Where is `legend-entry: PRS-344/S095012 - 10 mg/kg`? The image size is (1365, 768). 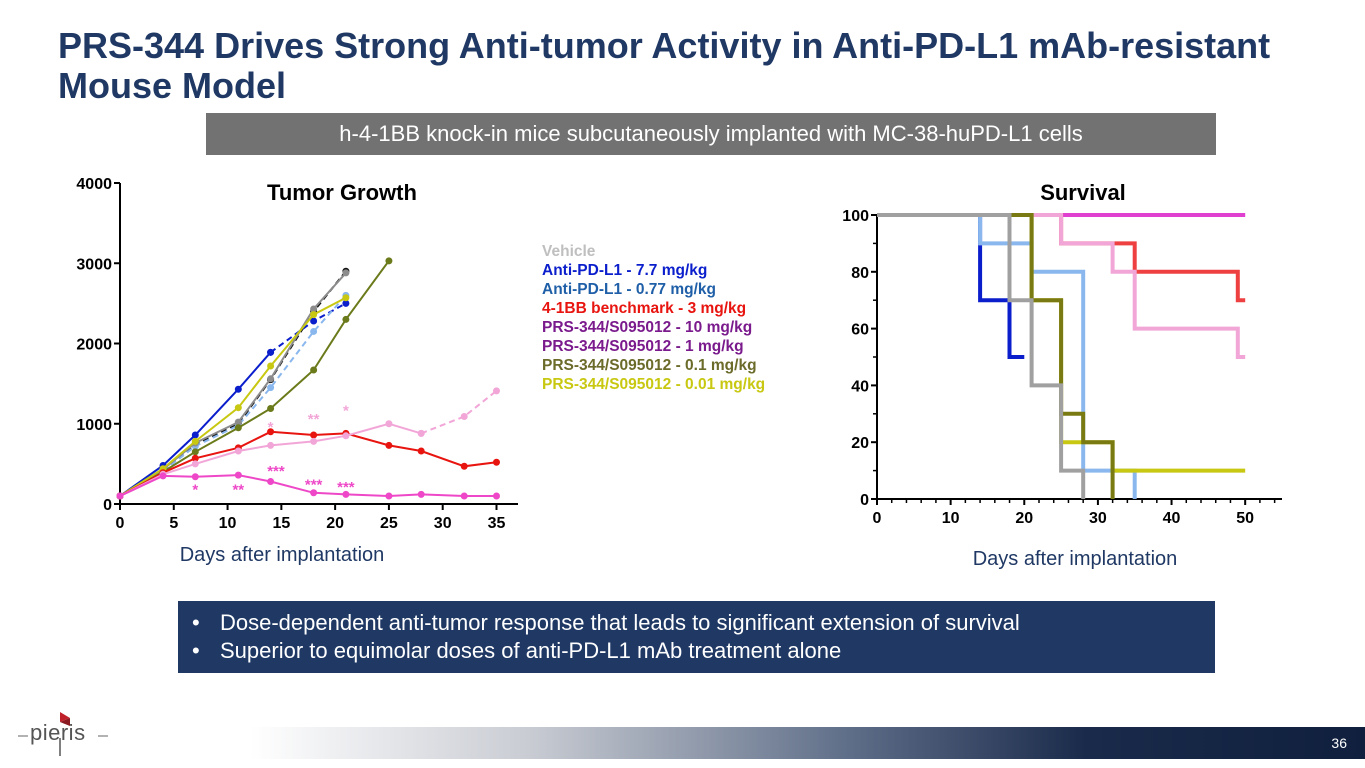
legend-entry: PRS-344/S095012 - 10 mg/kg is located at coordinates (647, 327).